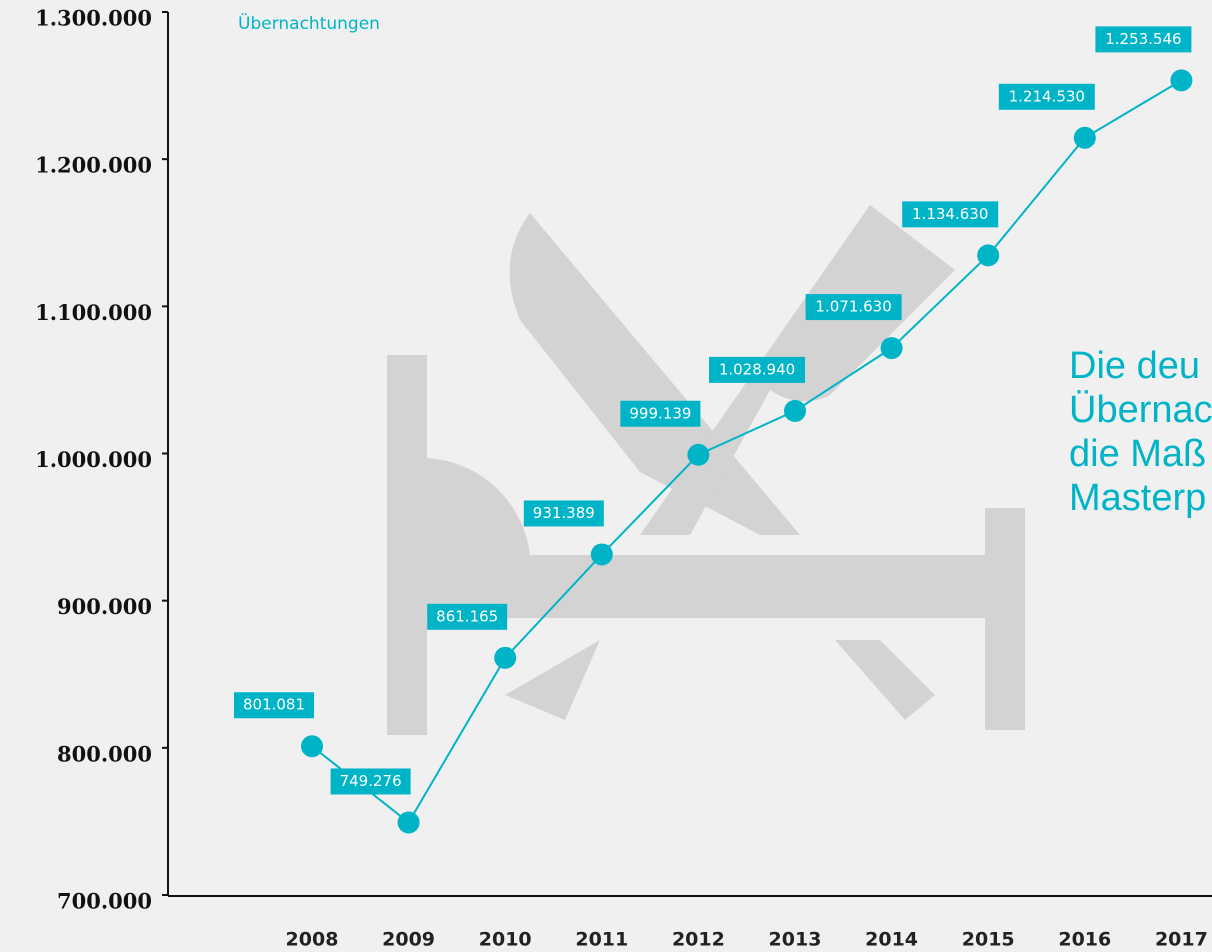  I want to click on x-tick-label: 2016, so click(1084, 940).